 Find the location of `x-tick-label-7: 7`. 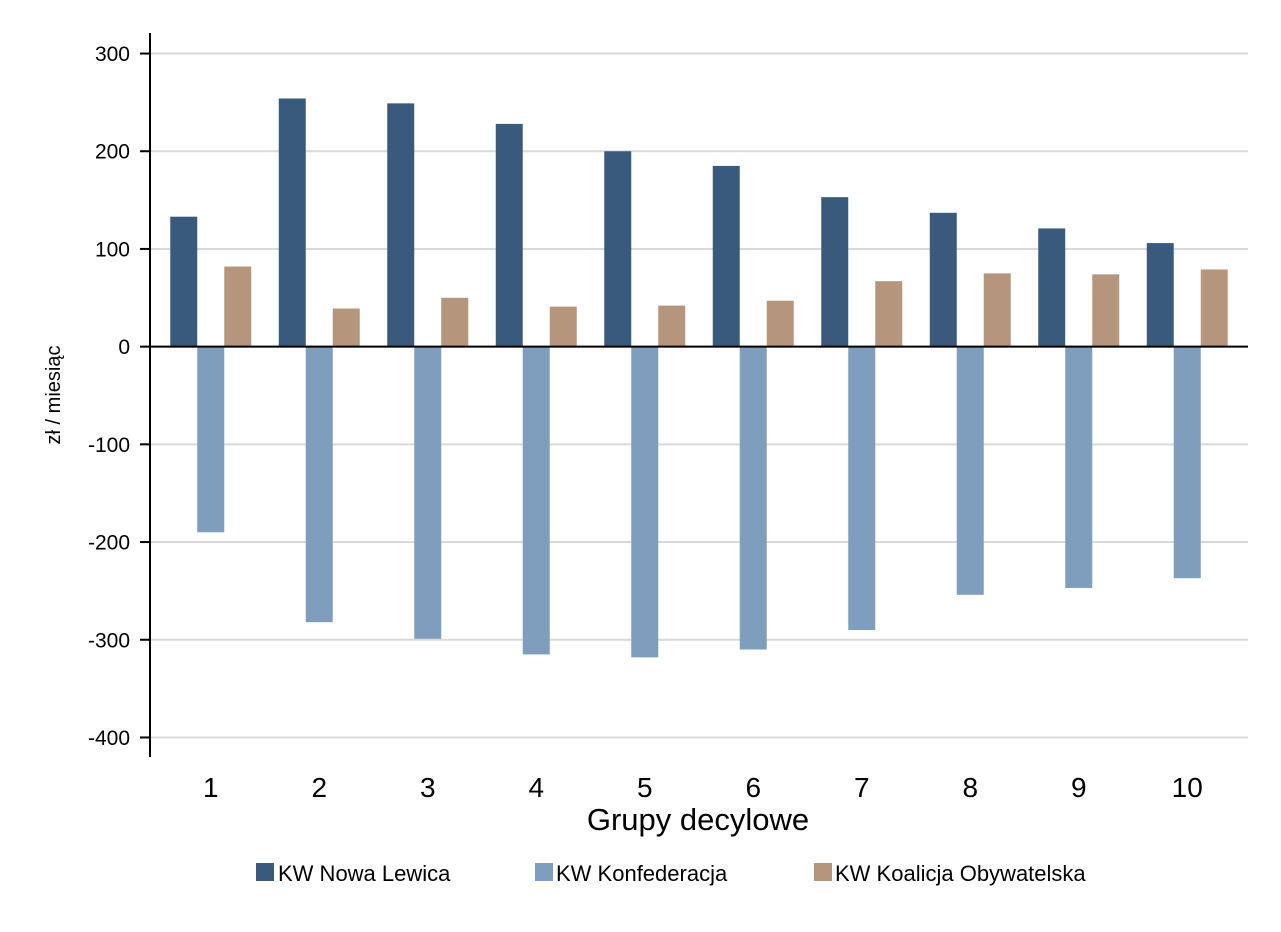

x-tick-label-7: 7 is located at coordinates (862, 787).